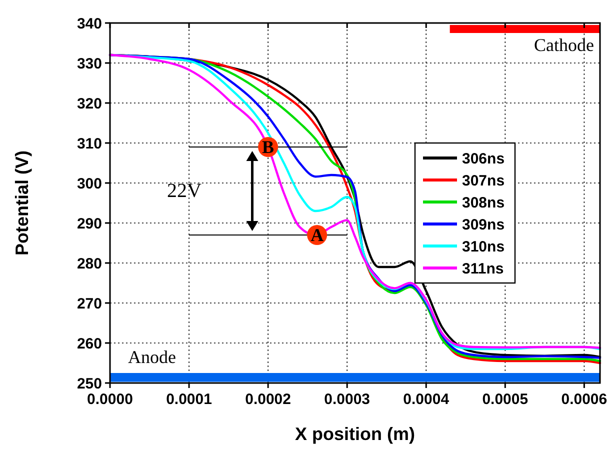  What do you see at coordinates (584, 399) in the screenshot?
I see `x-tick-label: 0.0006` at bounding box center [584, 399].